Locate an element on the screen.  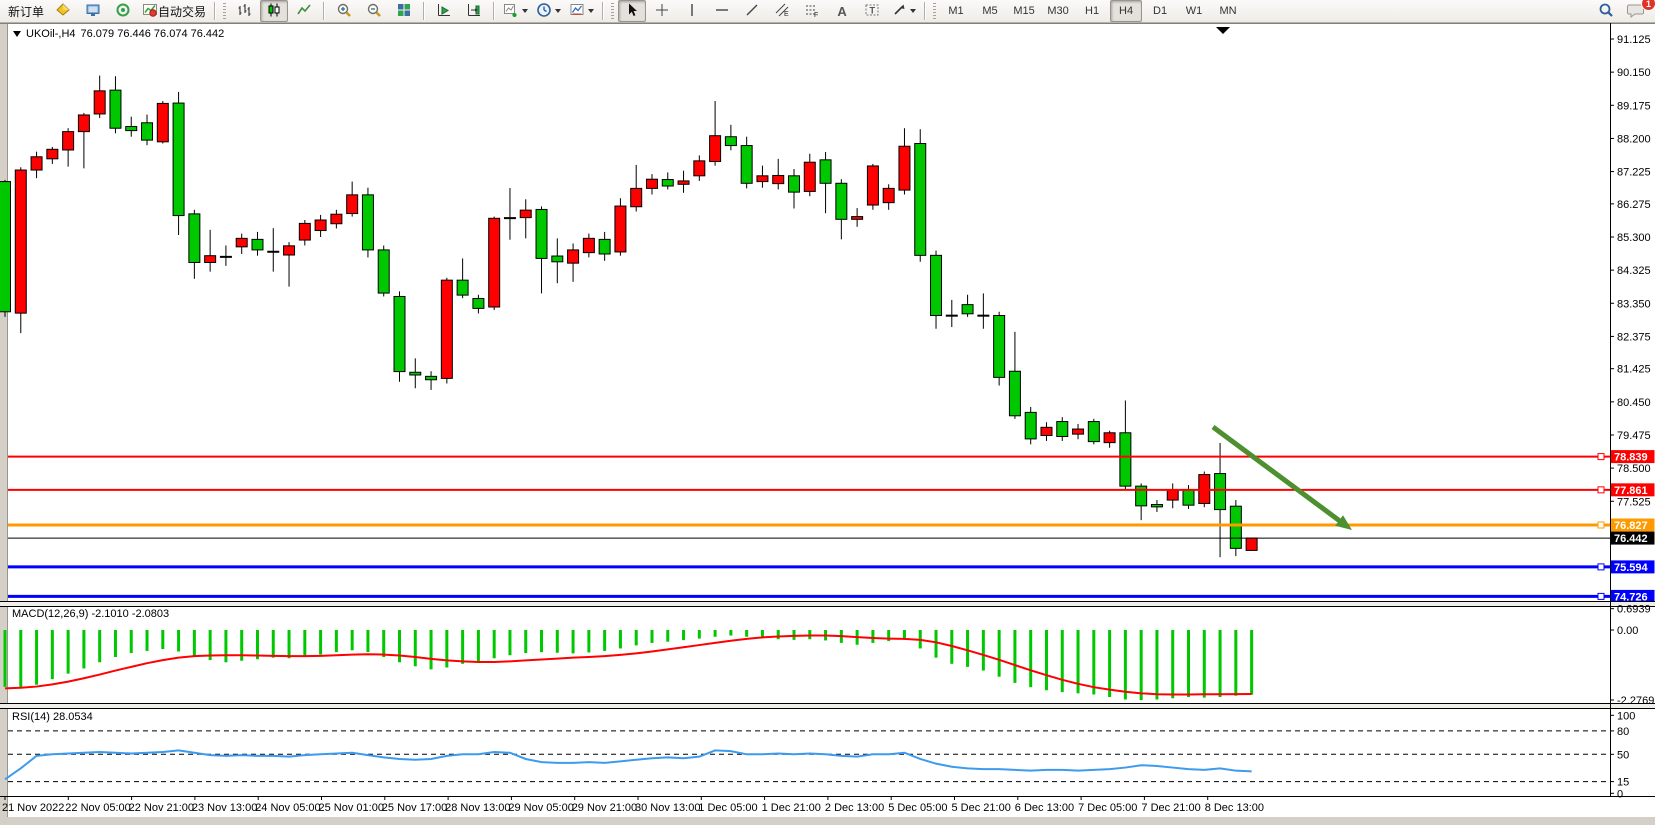
search-icon is located at coordinates (1606, 11).